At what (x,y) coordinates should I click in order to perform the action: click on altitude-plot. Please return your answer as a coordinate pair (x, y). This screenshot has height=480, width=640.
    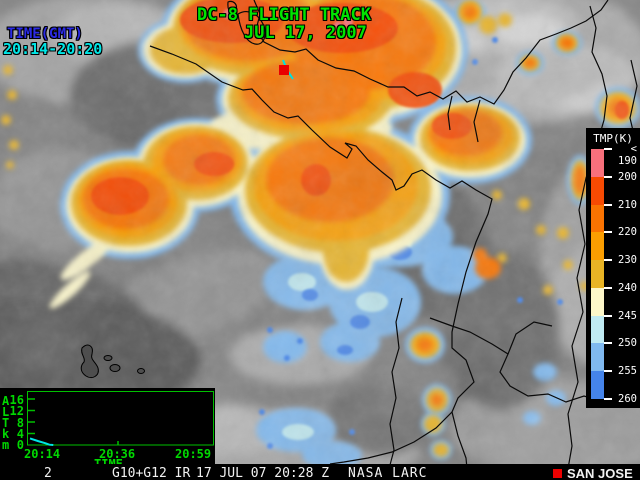
    Looking at the image, I should click on (120, 418).